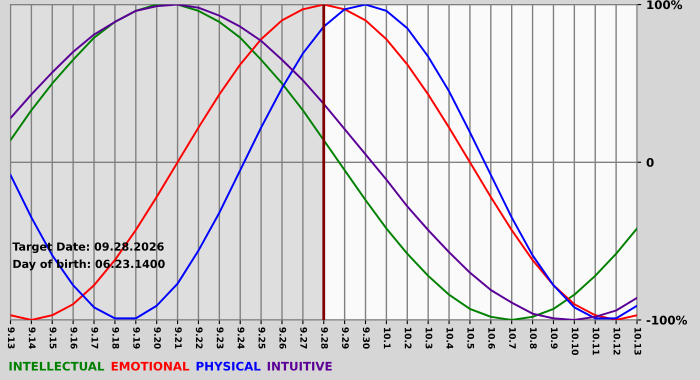 The height and width of the screenshot is (380, 700). What do you see at coordinates (575, 342) in the screenshot?
I see `x-tick-label: 10.10` at bounding box center [575, 342].